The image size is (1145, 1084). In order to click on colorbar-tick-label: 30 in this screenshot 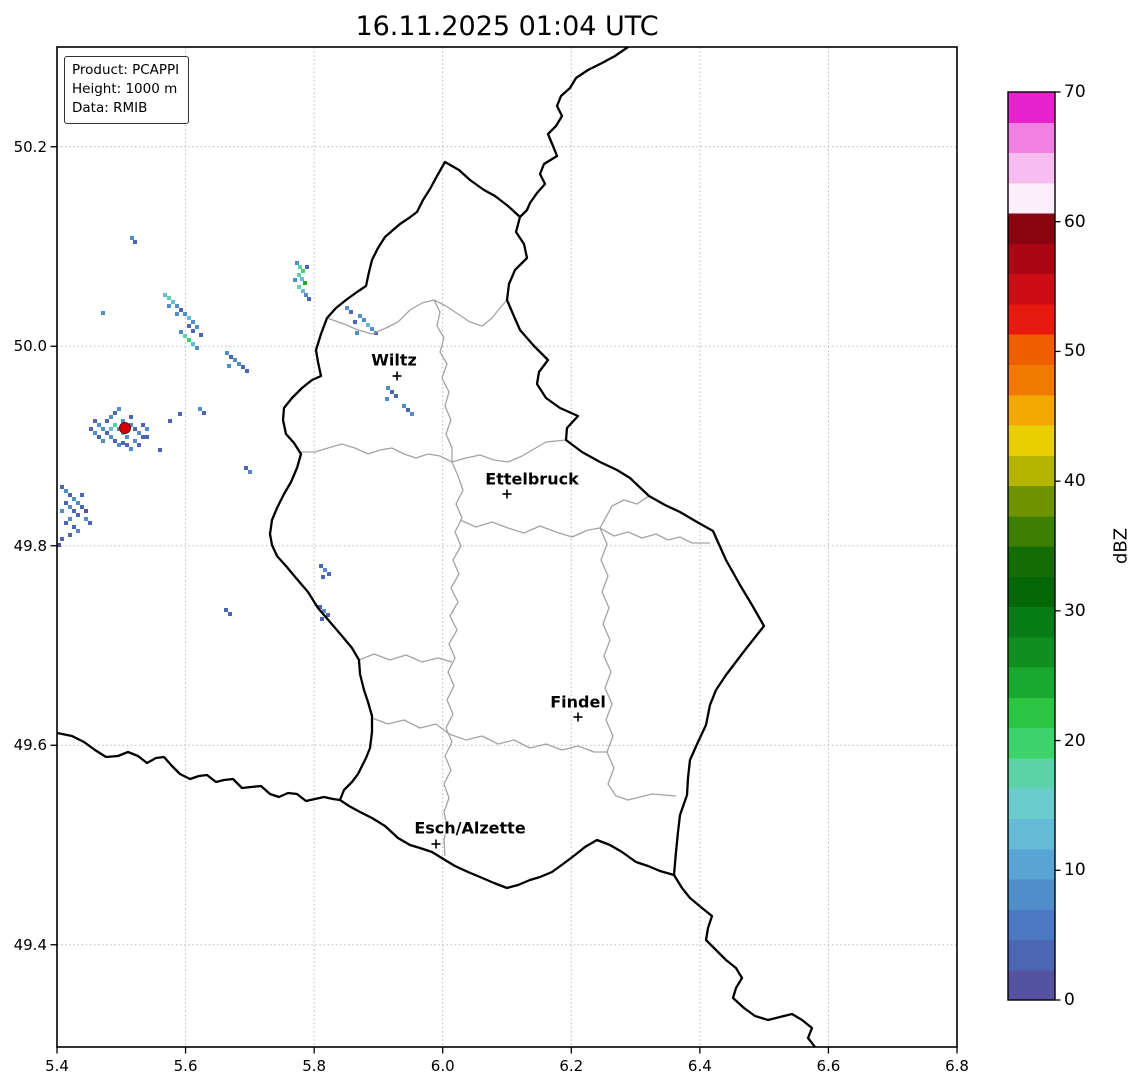, I will do `click(1075, 610)`.